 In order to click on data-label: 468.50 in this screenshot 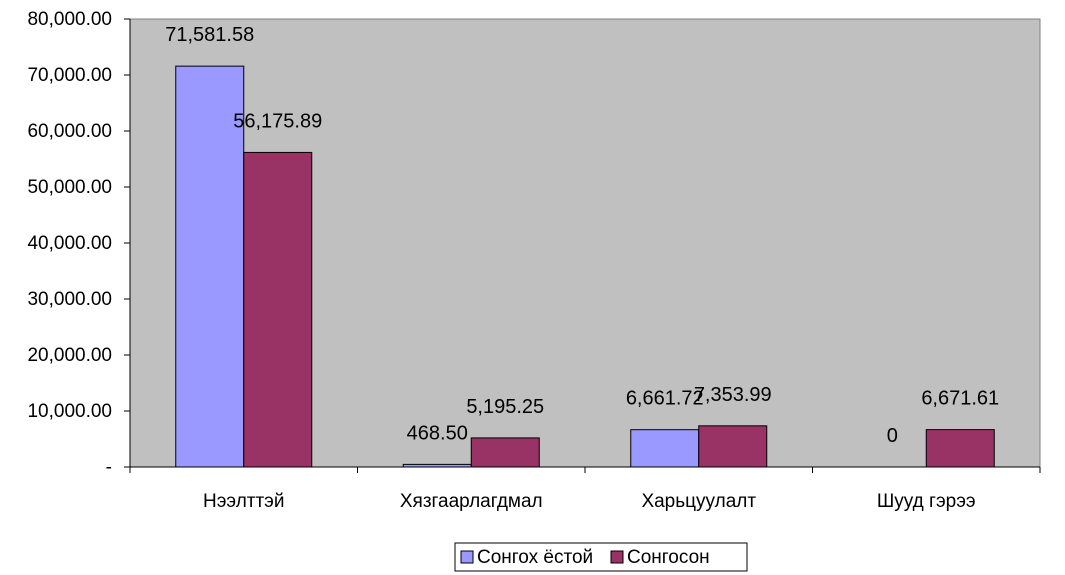, I will do `click(437, 433)`.